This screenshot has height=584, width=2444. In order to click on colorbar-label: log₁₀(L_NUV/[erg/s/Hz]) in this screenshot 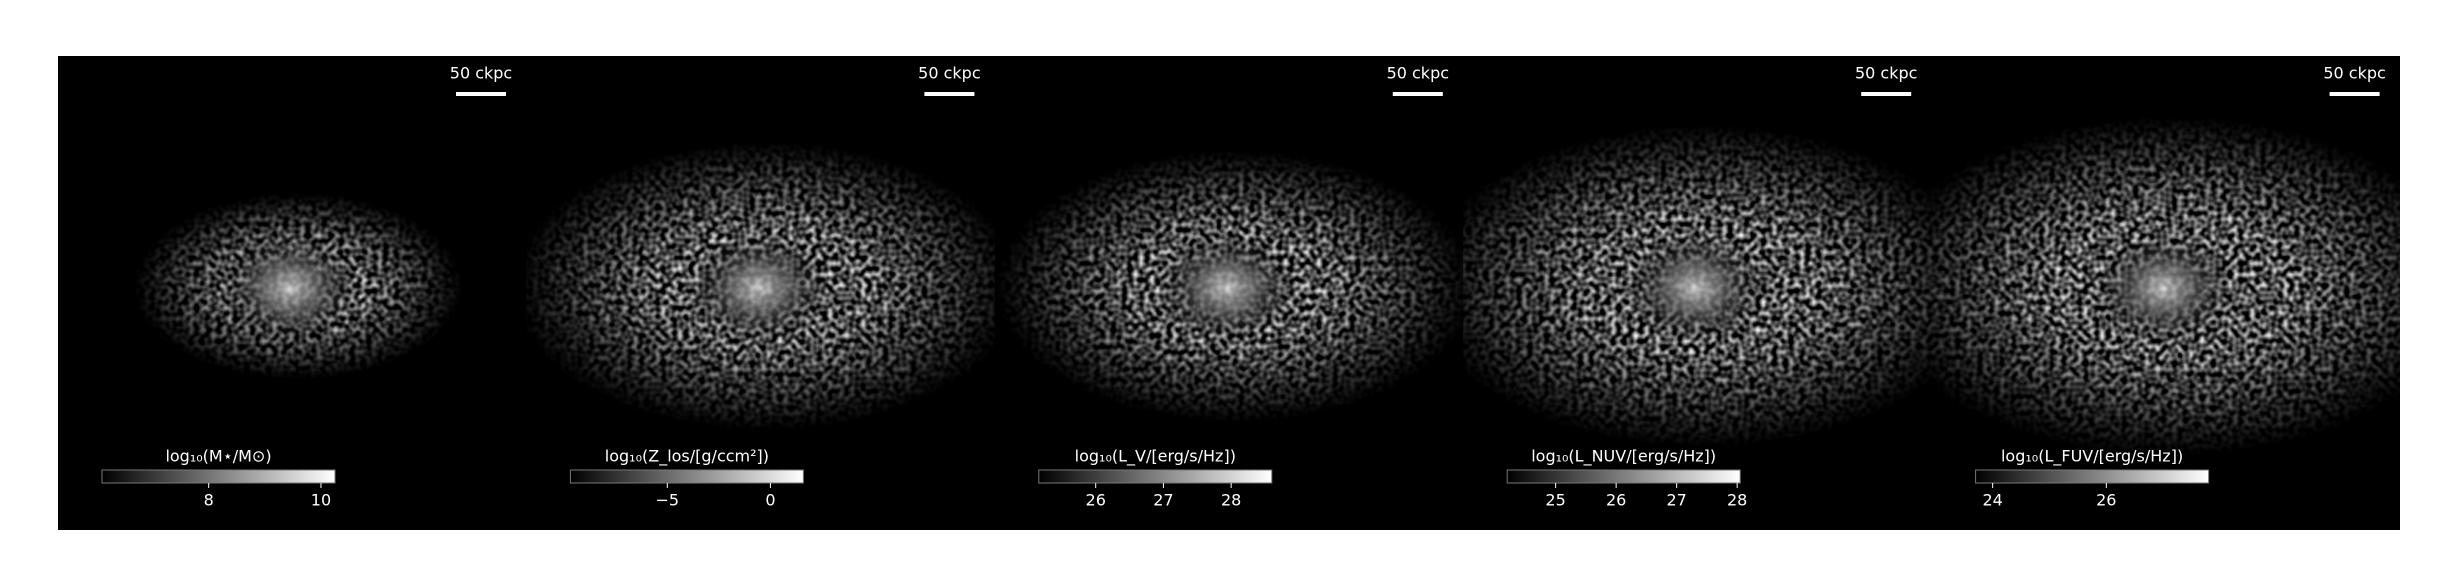, I will do `click(1623, 457)`.